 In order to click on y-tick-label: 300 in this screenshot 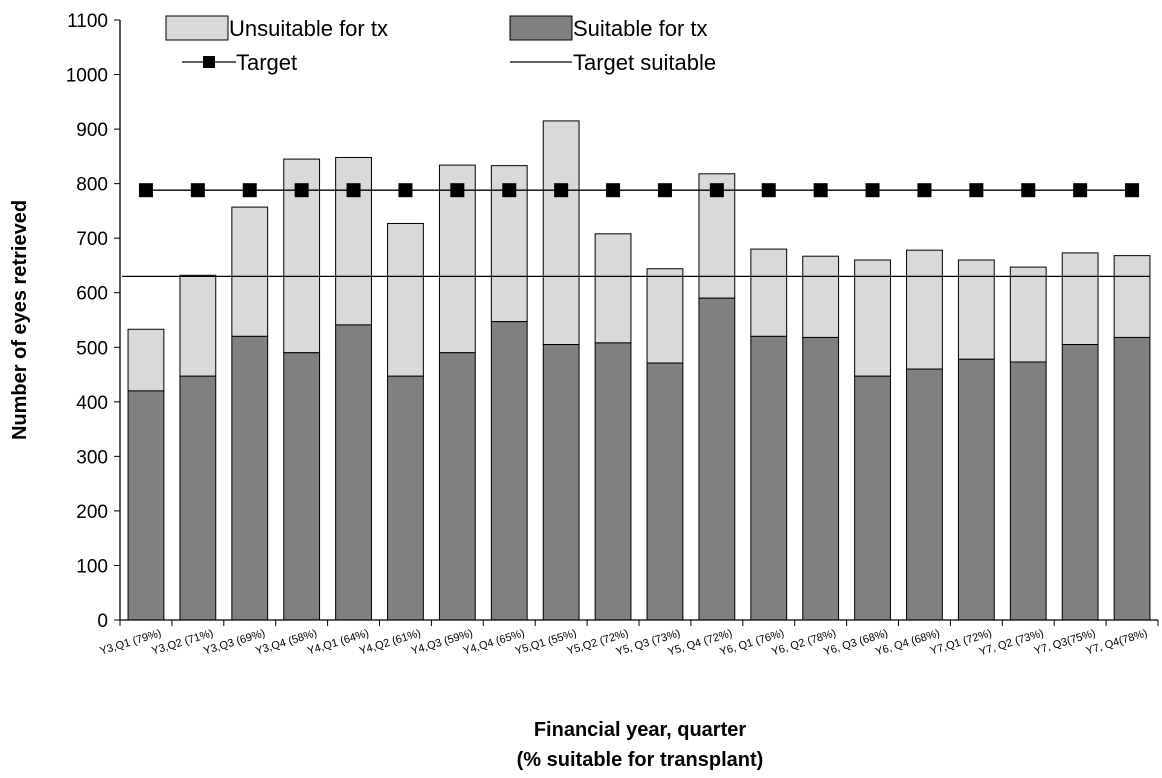, I will do `click(92, 457)`.